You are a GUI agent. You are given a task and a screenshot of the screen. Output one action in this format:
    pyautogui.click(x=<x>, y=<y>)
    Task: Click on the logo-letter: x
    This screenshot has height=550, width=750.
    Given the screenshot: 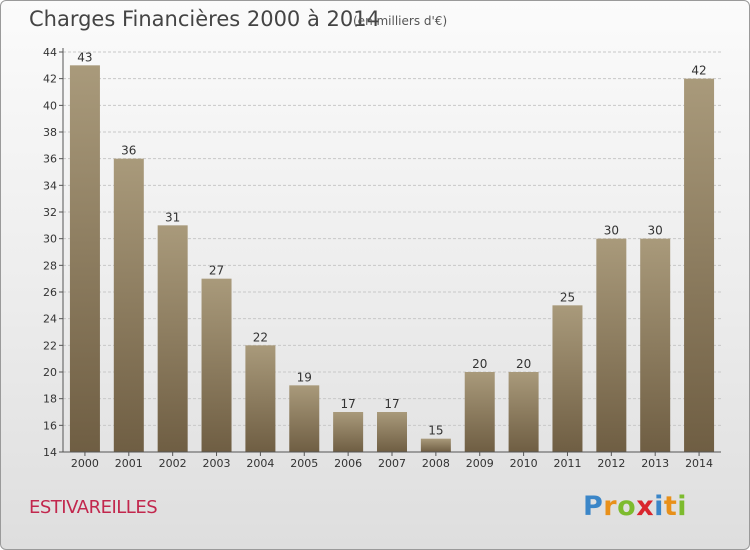 What is the action you would take?
    pyautogui.click(x=645, y=506)
    